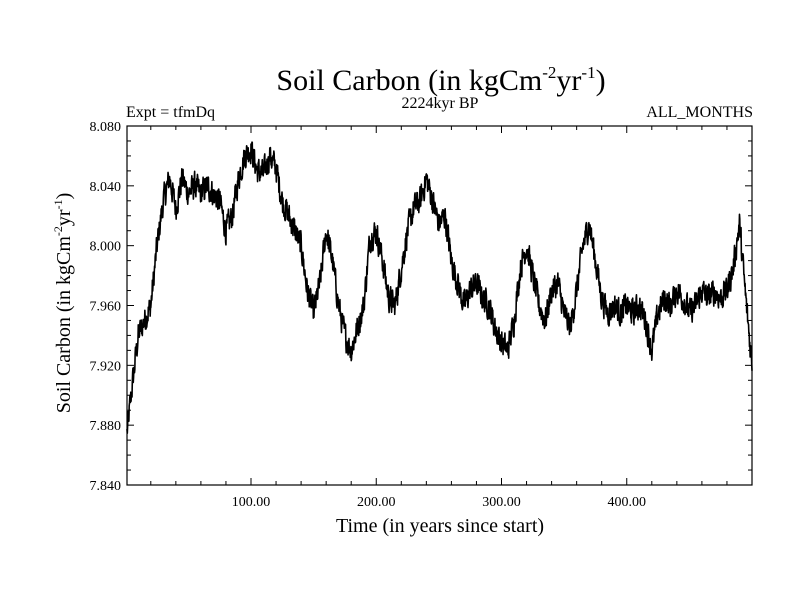 The height and width of the screenshot is (600, 800). Describe the element at coordinates (170, 112) in the screenshot. I see `experiment-label: Expt = tfmDq` at that location.